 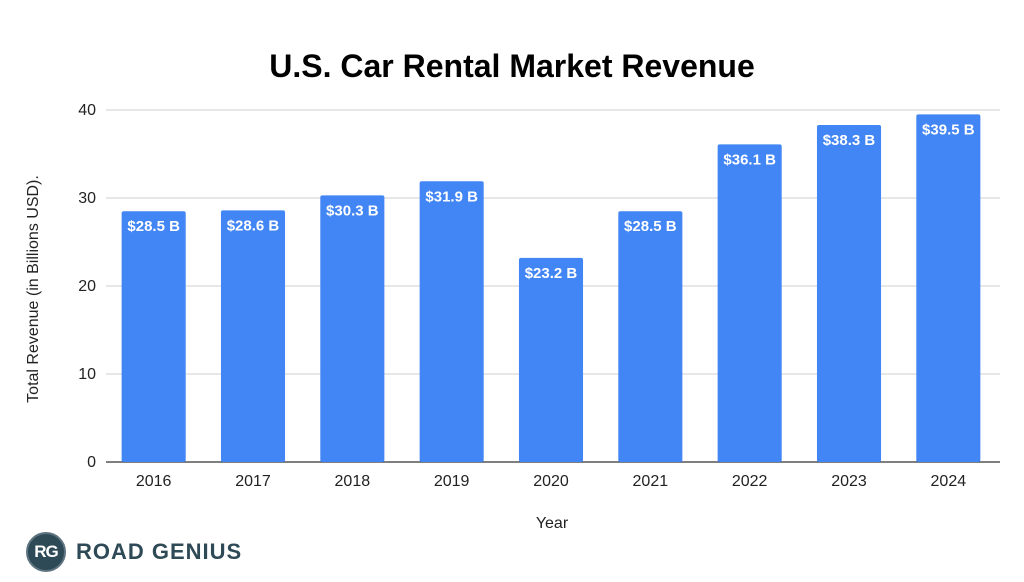 What do you see at coordinates (154, 481) in the screenshot?
I see `x-tick-label: 2016` at bounding box center [154, 481].